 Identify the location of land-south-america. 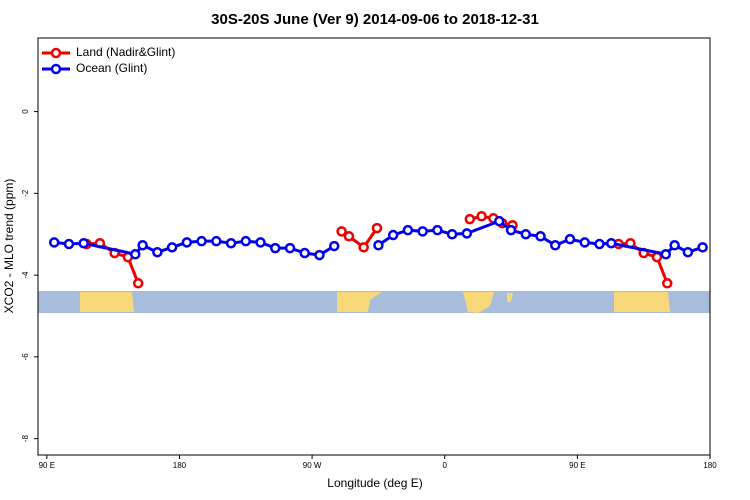
(359, 302).